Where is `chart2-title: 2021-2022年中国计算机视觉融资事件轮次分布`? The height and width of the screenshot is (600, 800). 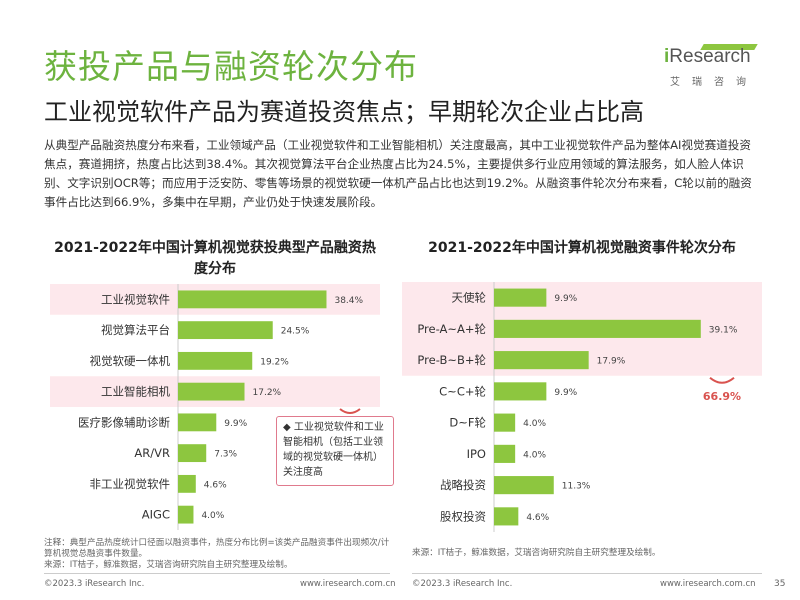
chart2-title: 2021-2022年中国计算机视觉融资事件轮次分布 is located at coordinates (582, 248).